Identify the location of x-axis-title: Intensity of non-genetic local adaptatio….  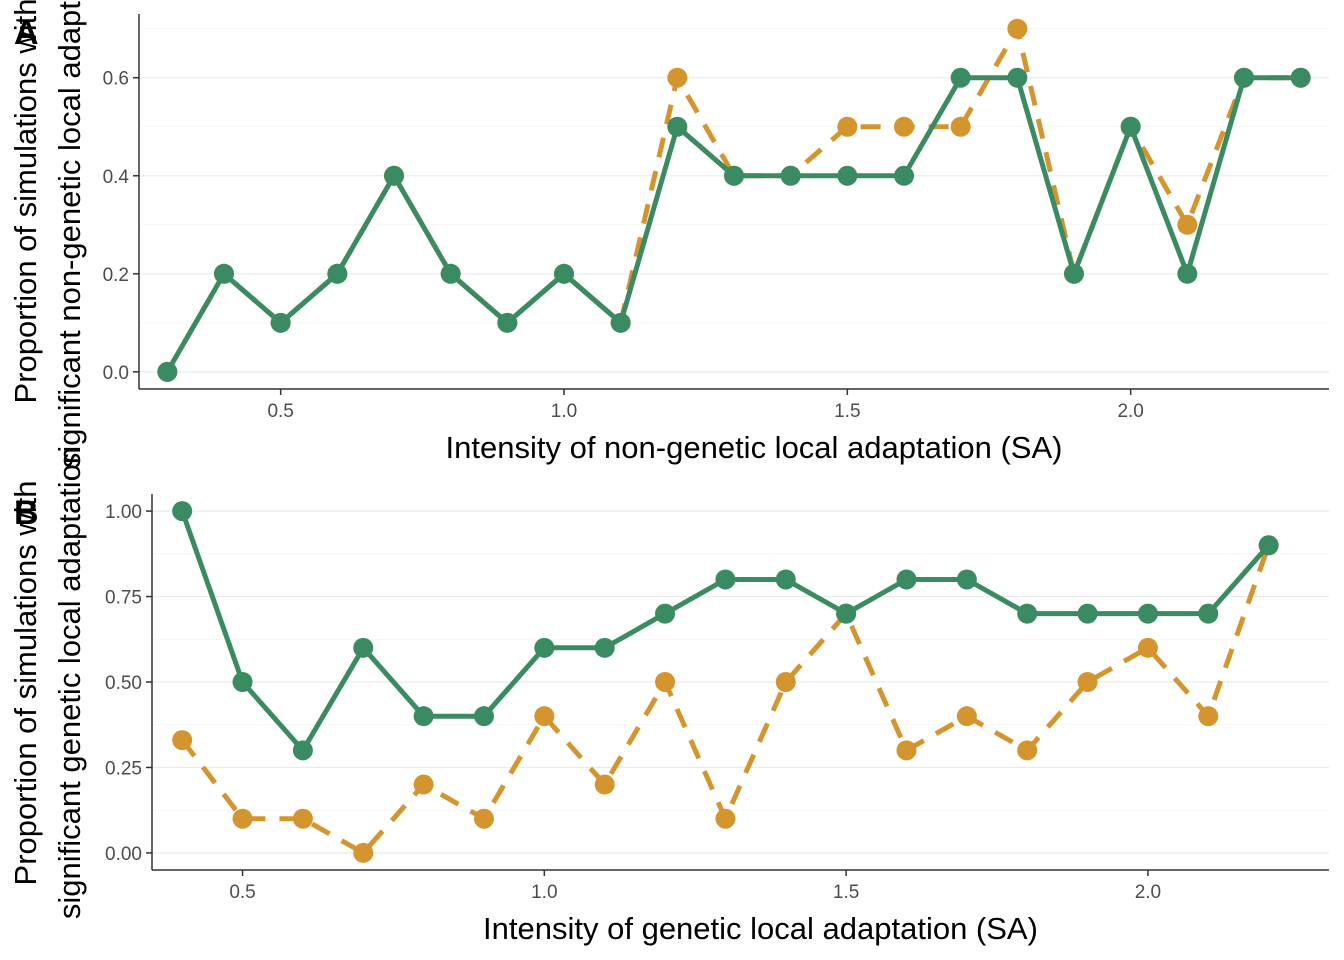
(754, 447).